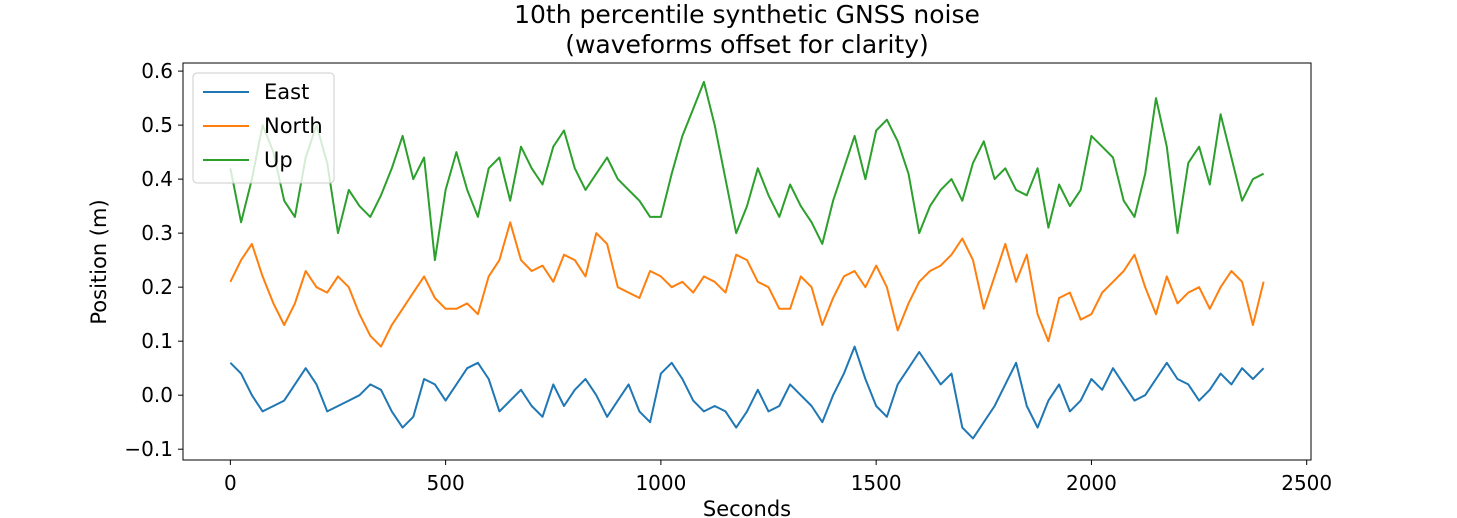  I want to click on chart-title: 10th percentile synthetic GNSS noise, so click(747, 14).